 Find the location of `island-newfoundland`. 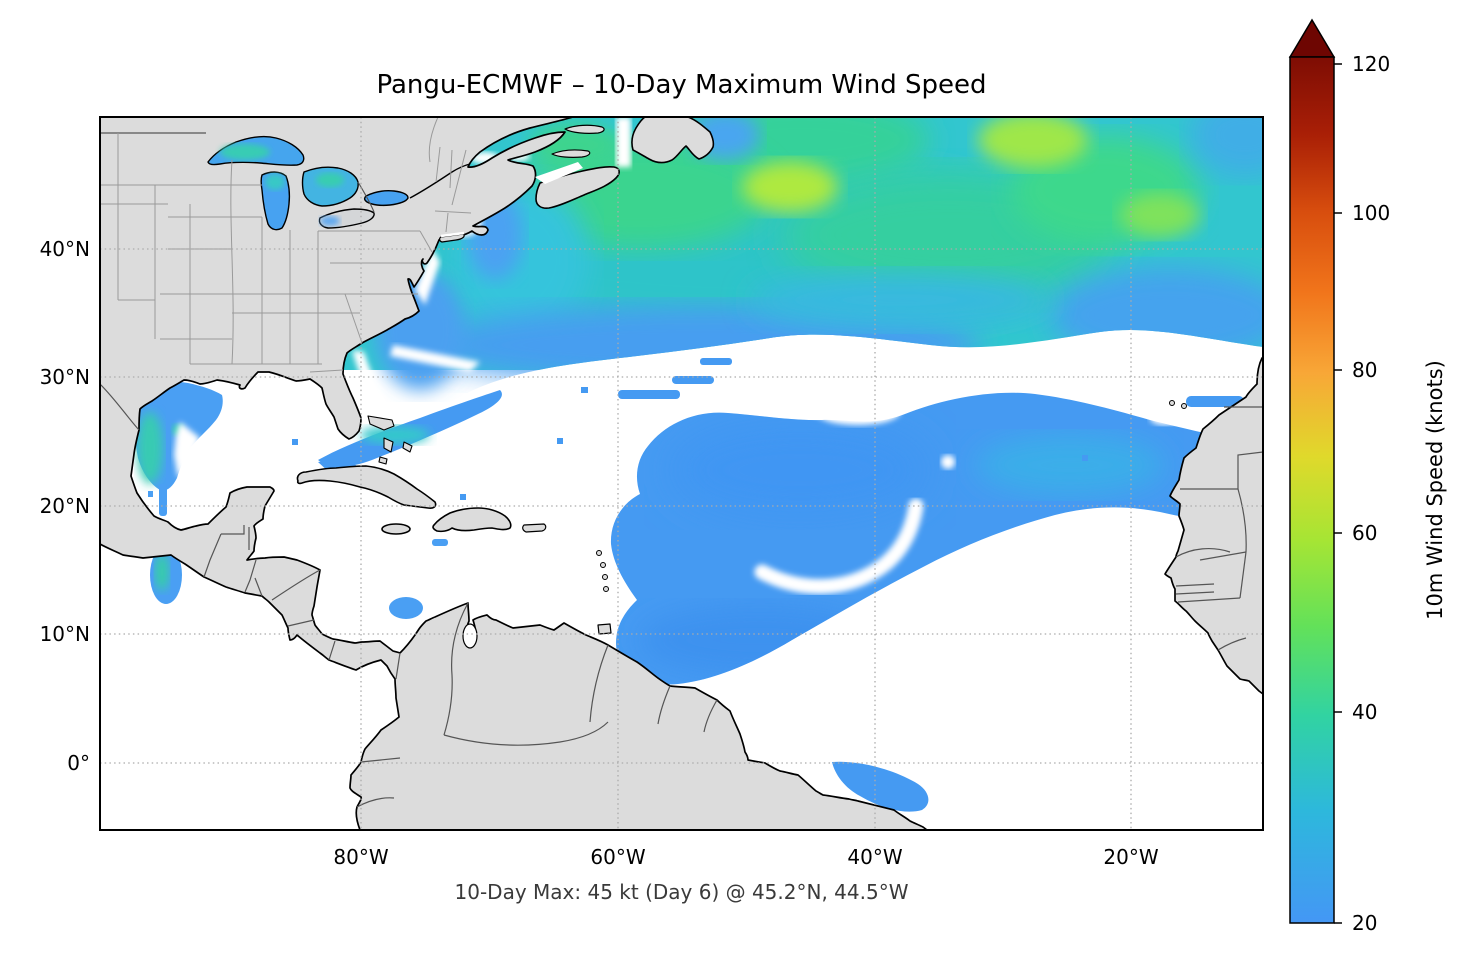

island-newfoundland is located at coordinates (673, 140).